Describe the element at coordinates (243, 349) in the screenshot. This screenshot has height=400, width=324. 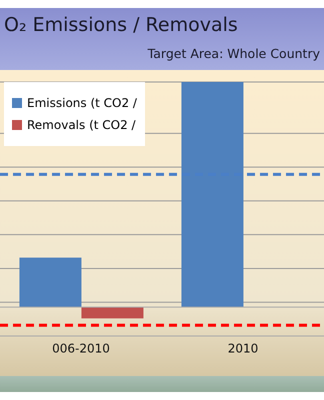
I see `x-tick-label: 2010` at that location.